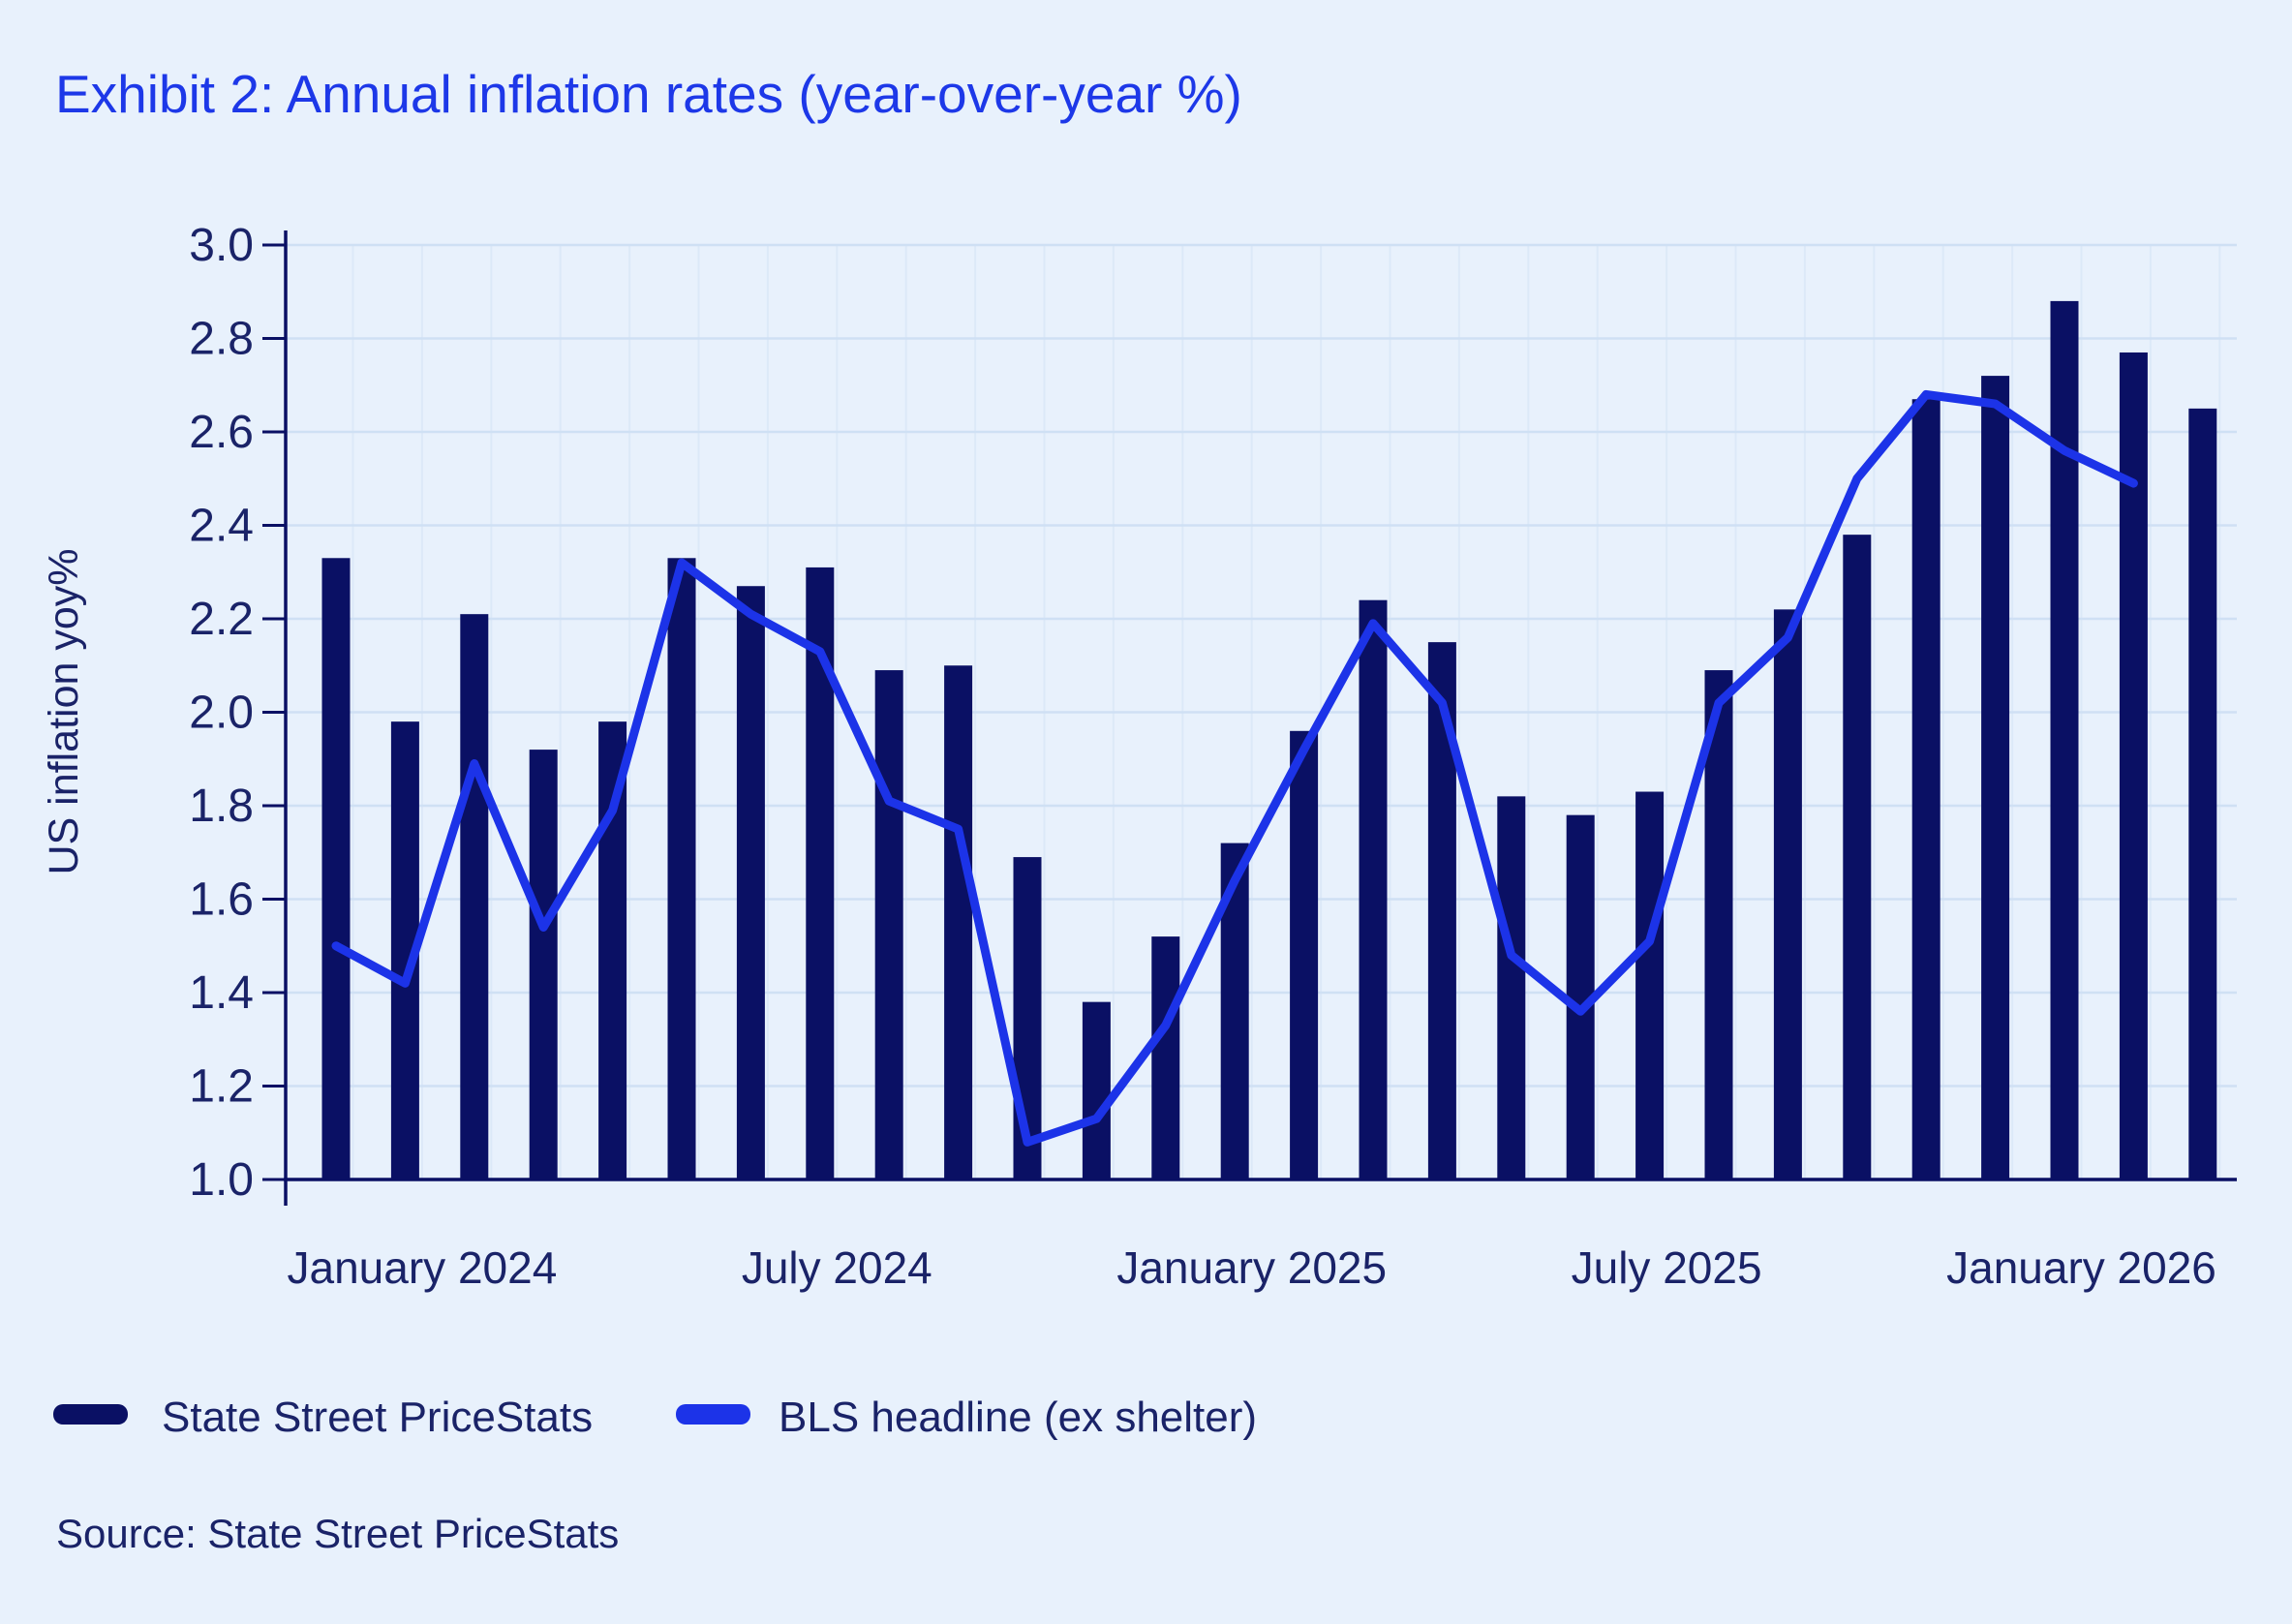  What do you see at coordinates (423, 1267) in the screenshot?
I see `x-axis-tick-label: January 2024` at bounding box center [423, 1267].